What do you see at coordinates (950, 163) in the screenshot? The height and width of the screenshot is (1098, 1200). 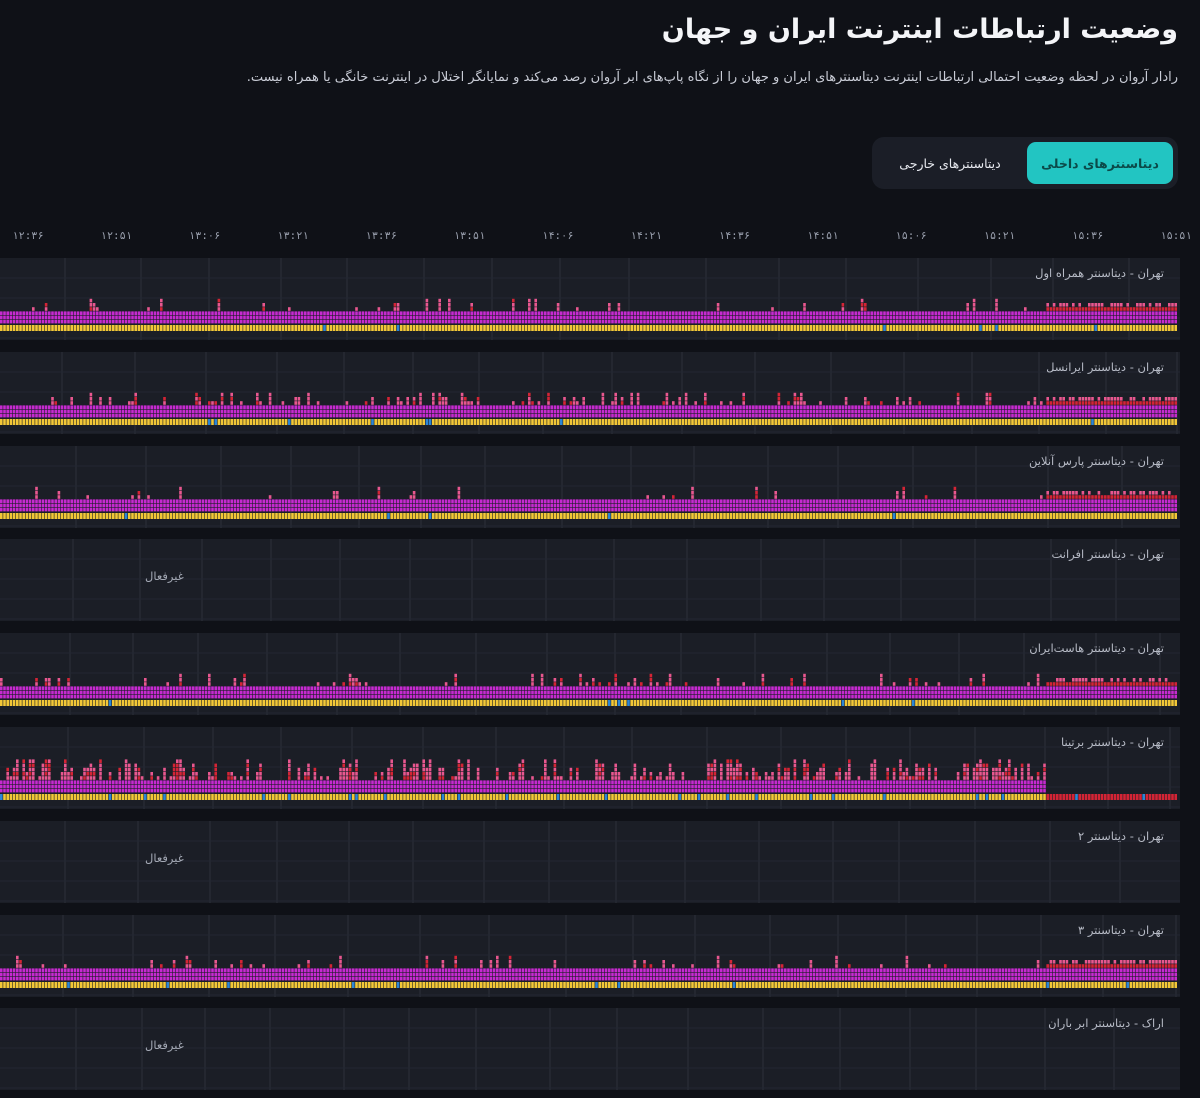 I see `tab-external-datacenters: دیتاسنترهای خارجی` at bounding box center [950, 163].